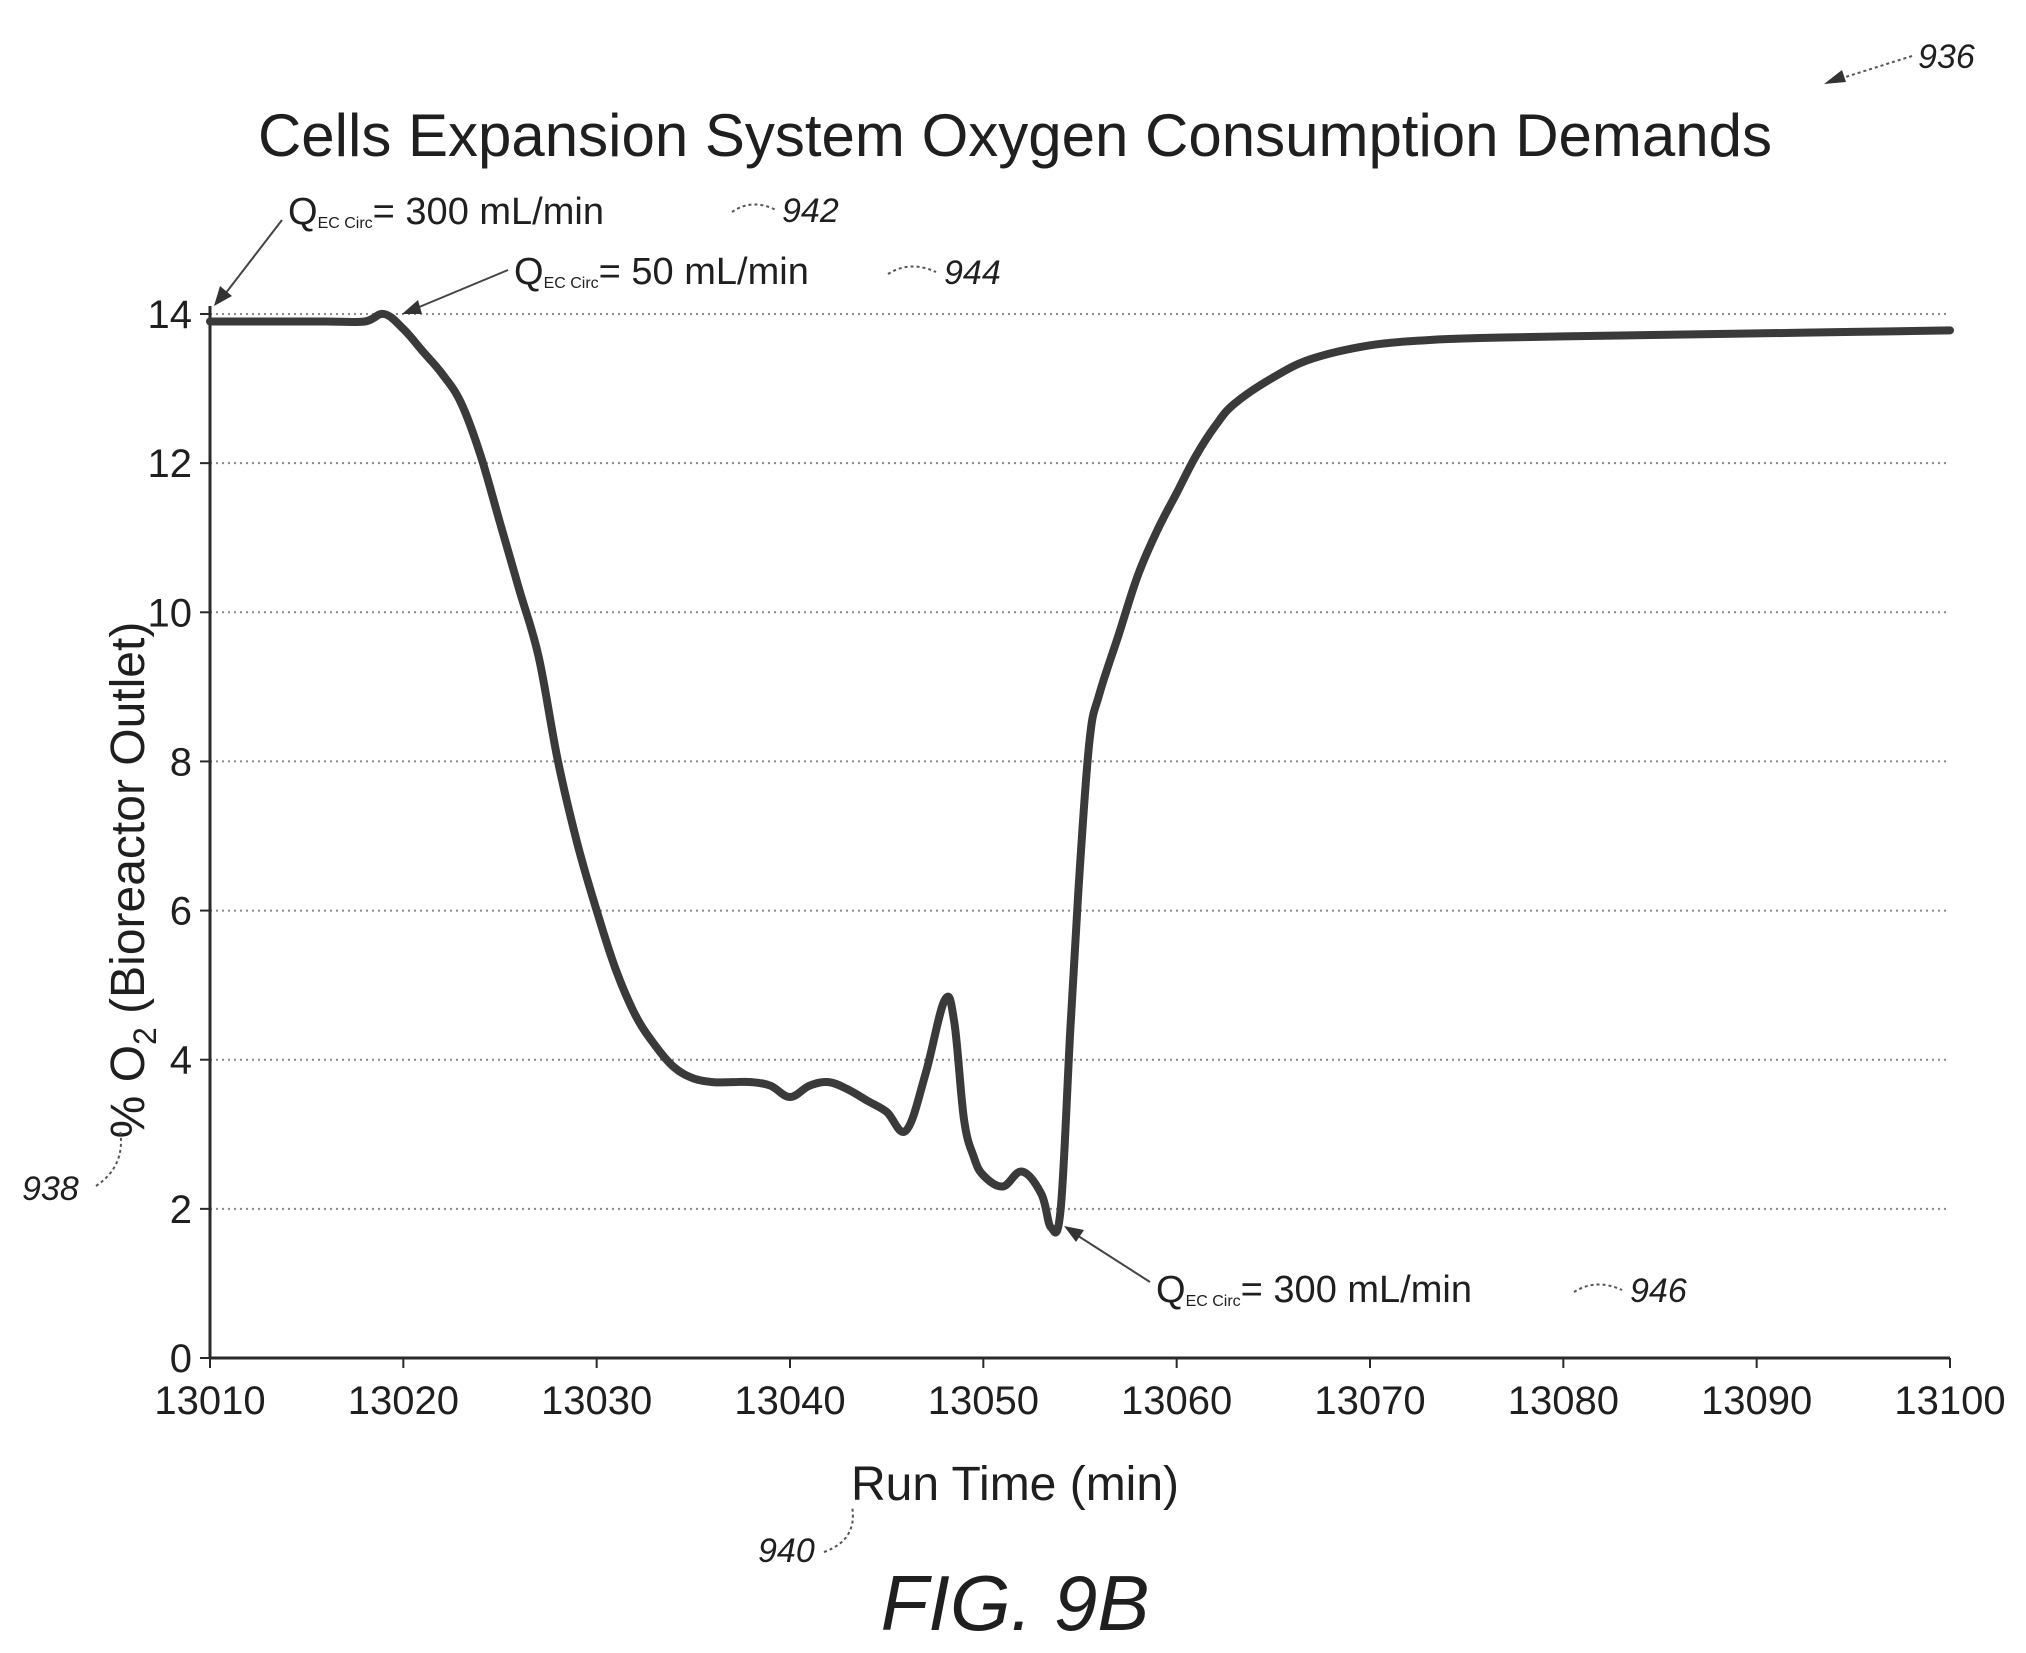  What do you see at coordinates (789, 1401) in the screenshot?
I see `x-tick-label: 13040` at bounding box center [789, 1401].